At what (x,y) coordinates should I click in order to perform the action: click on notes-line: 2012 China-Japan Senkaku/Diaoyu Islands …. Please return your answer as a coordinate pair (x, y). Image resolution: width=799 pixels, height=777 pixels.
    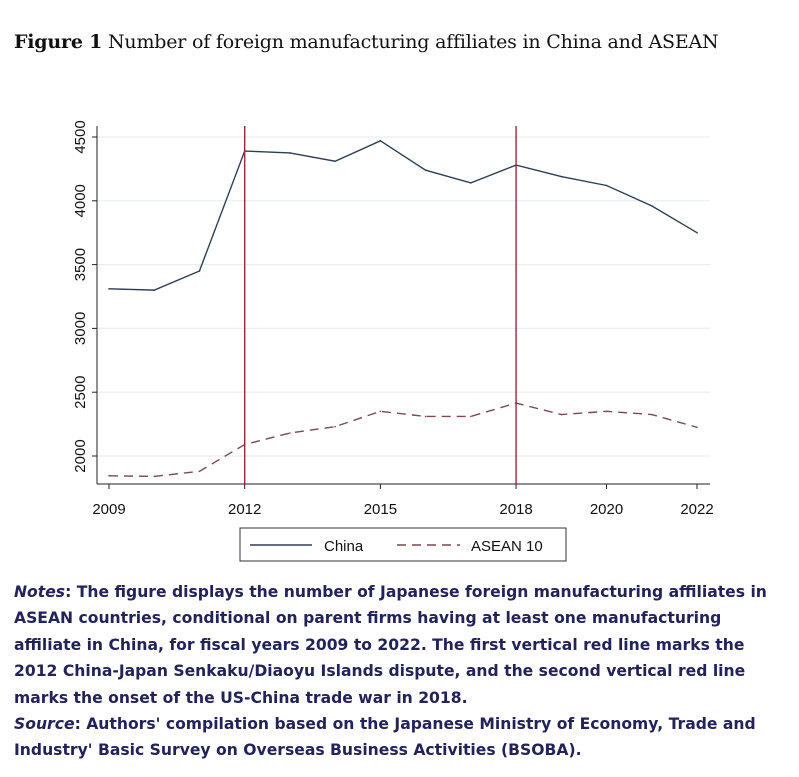
    Looking at the image, I should click on (380, 671).